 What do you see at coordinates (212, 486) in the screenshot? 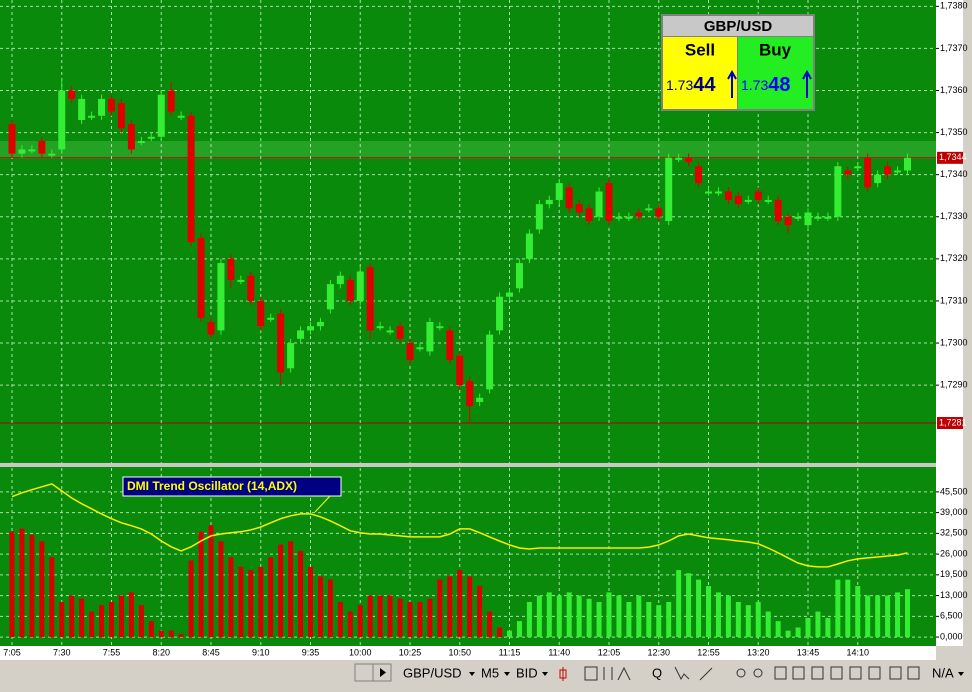
I see `indicator-title: DMI Trend Oscillator (14,ADX)` at bounding box center [212, 486].